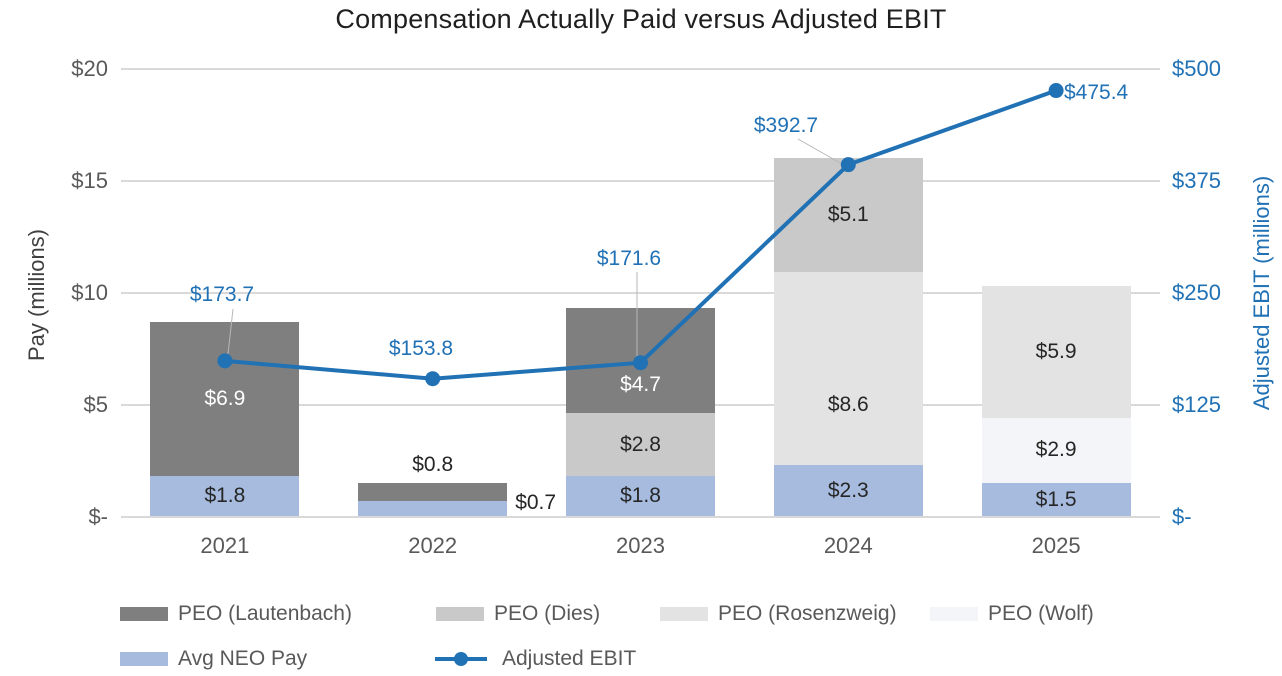 This screenshot has width=1282, height=676. I want to click on adjusted-ebit-data-label: $171.6, so click(629, 258).